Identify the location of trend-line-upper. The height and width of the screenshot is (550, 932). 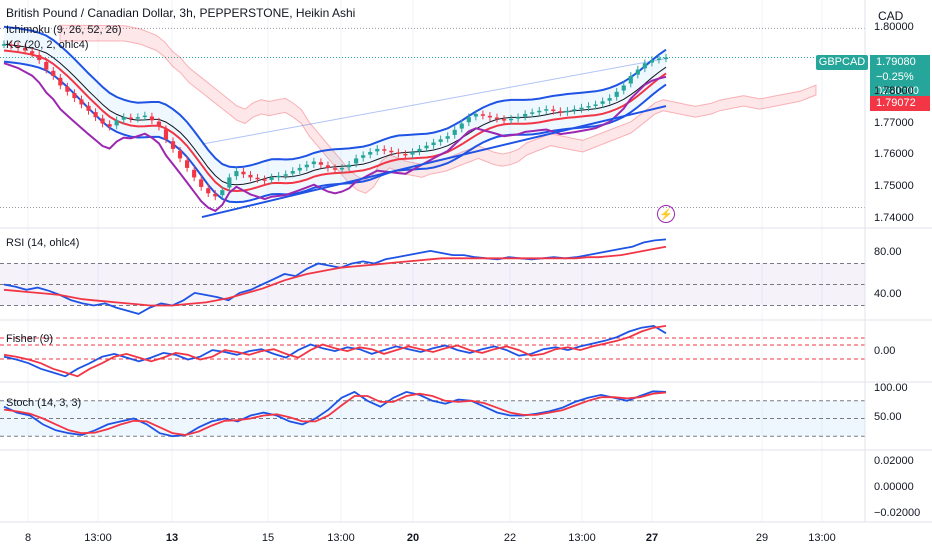
(434, 101).